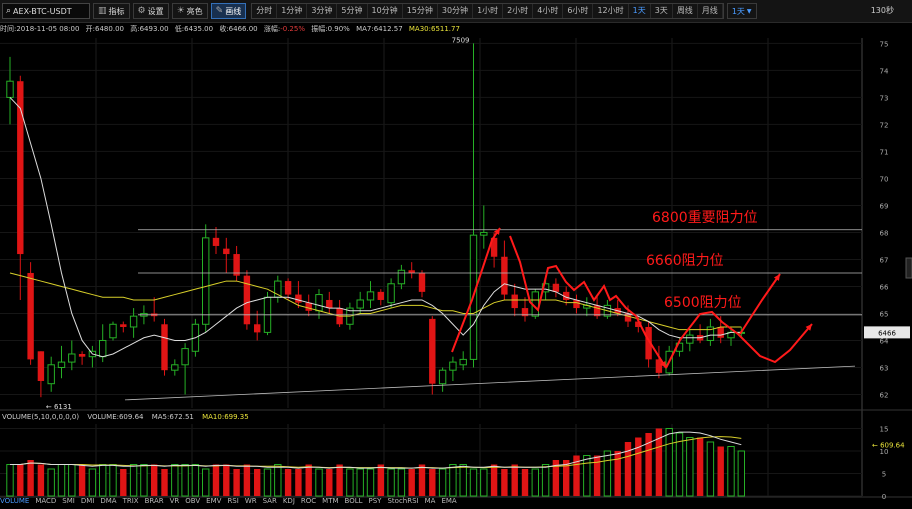  Describe the element at coordinates (322, 11) in the screenshot. I see `period-2: 3分钟` at that location.